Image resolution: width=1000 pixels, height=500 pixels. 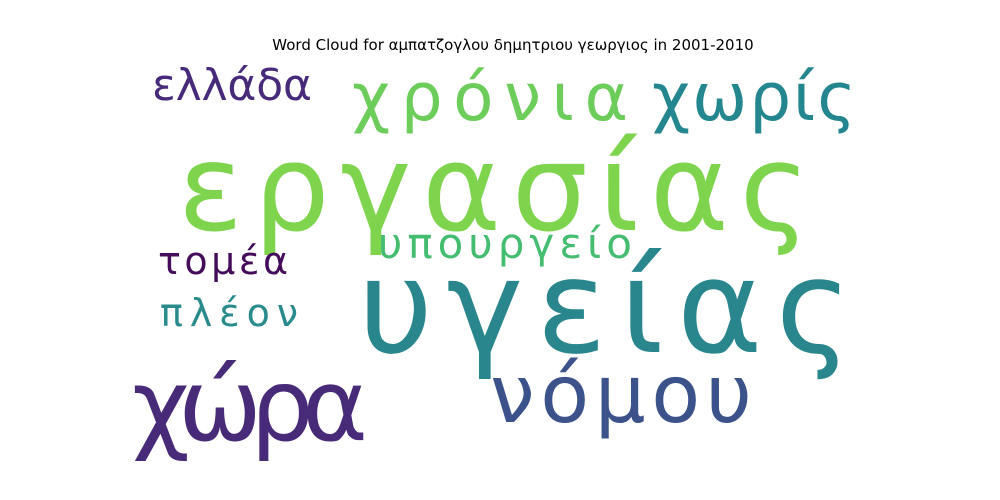 I want to click on word-10: πλέον, so click(x=229, y=313).